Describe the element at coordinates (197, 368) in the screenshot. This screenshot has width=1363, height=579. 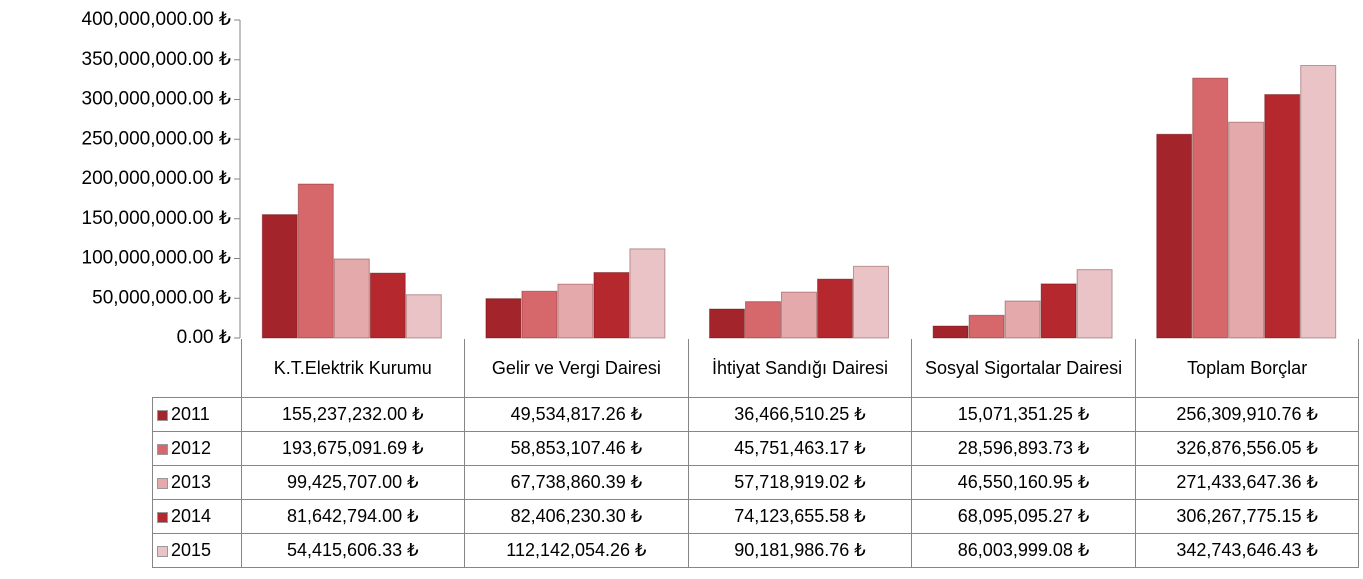
I see `corner-cell` at that location.